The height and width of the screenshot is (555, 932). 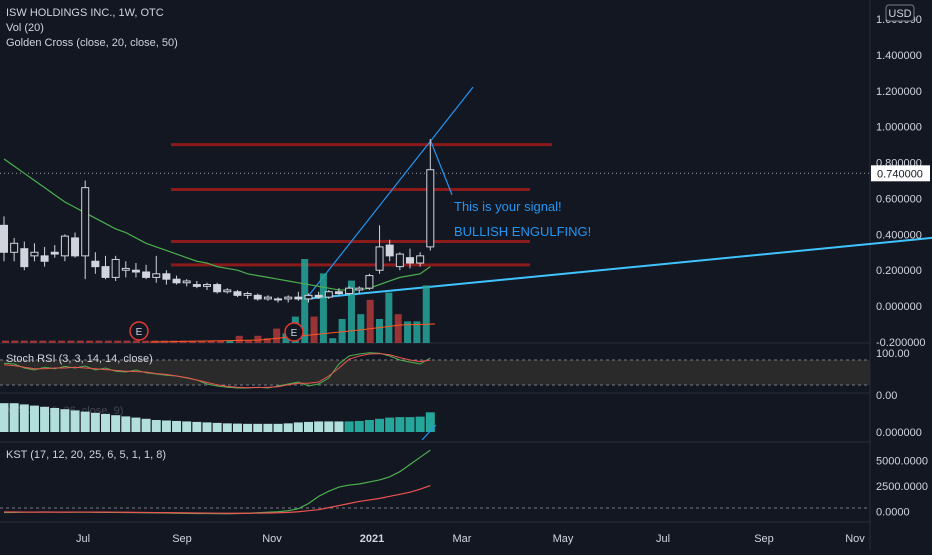 I want to click on time-tick-label: 2021, so click(x=372, y=539).